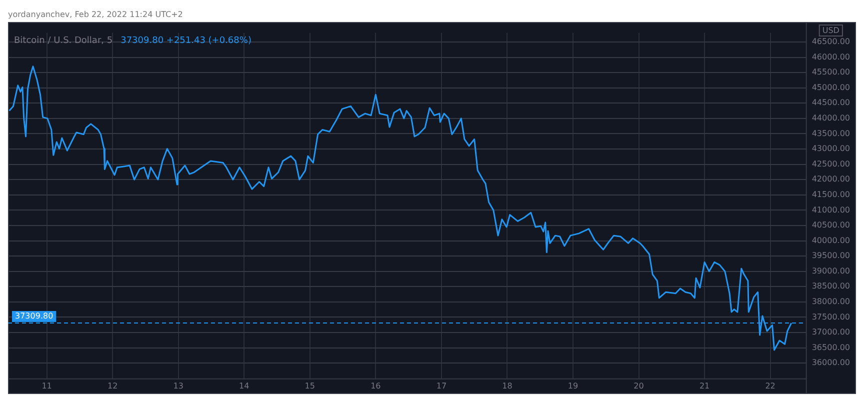 This screenshot has height=409, width=864. Describe the element at coordinates (831, 103) in the screenshot. I see `y-tick-label: 44500.00` at that location.